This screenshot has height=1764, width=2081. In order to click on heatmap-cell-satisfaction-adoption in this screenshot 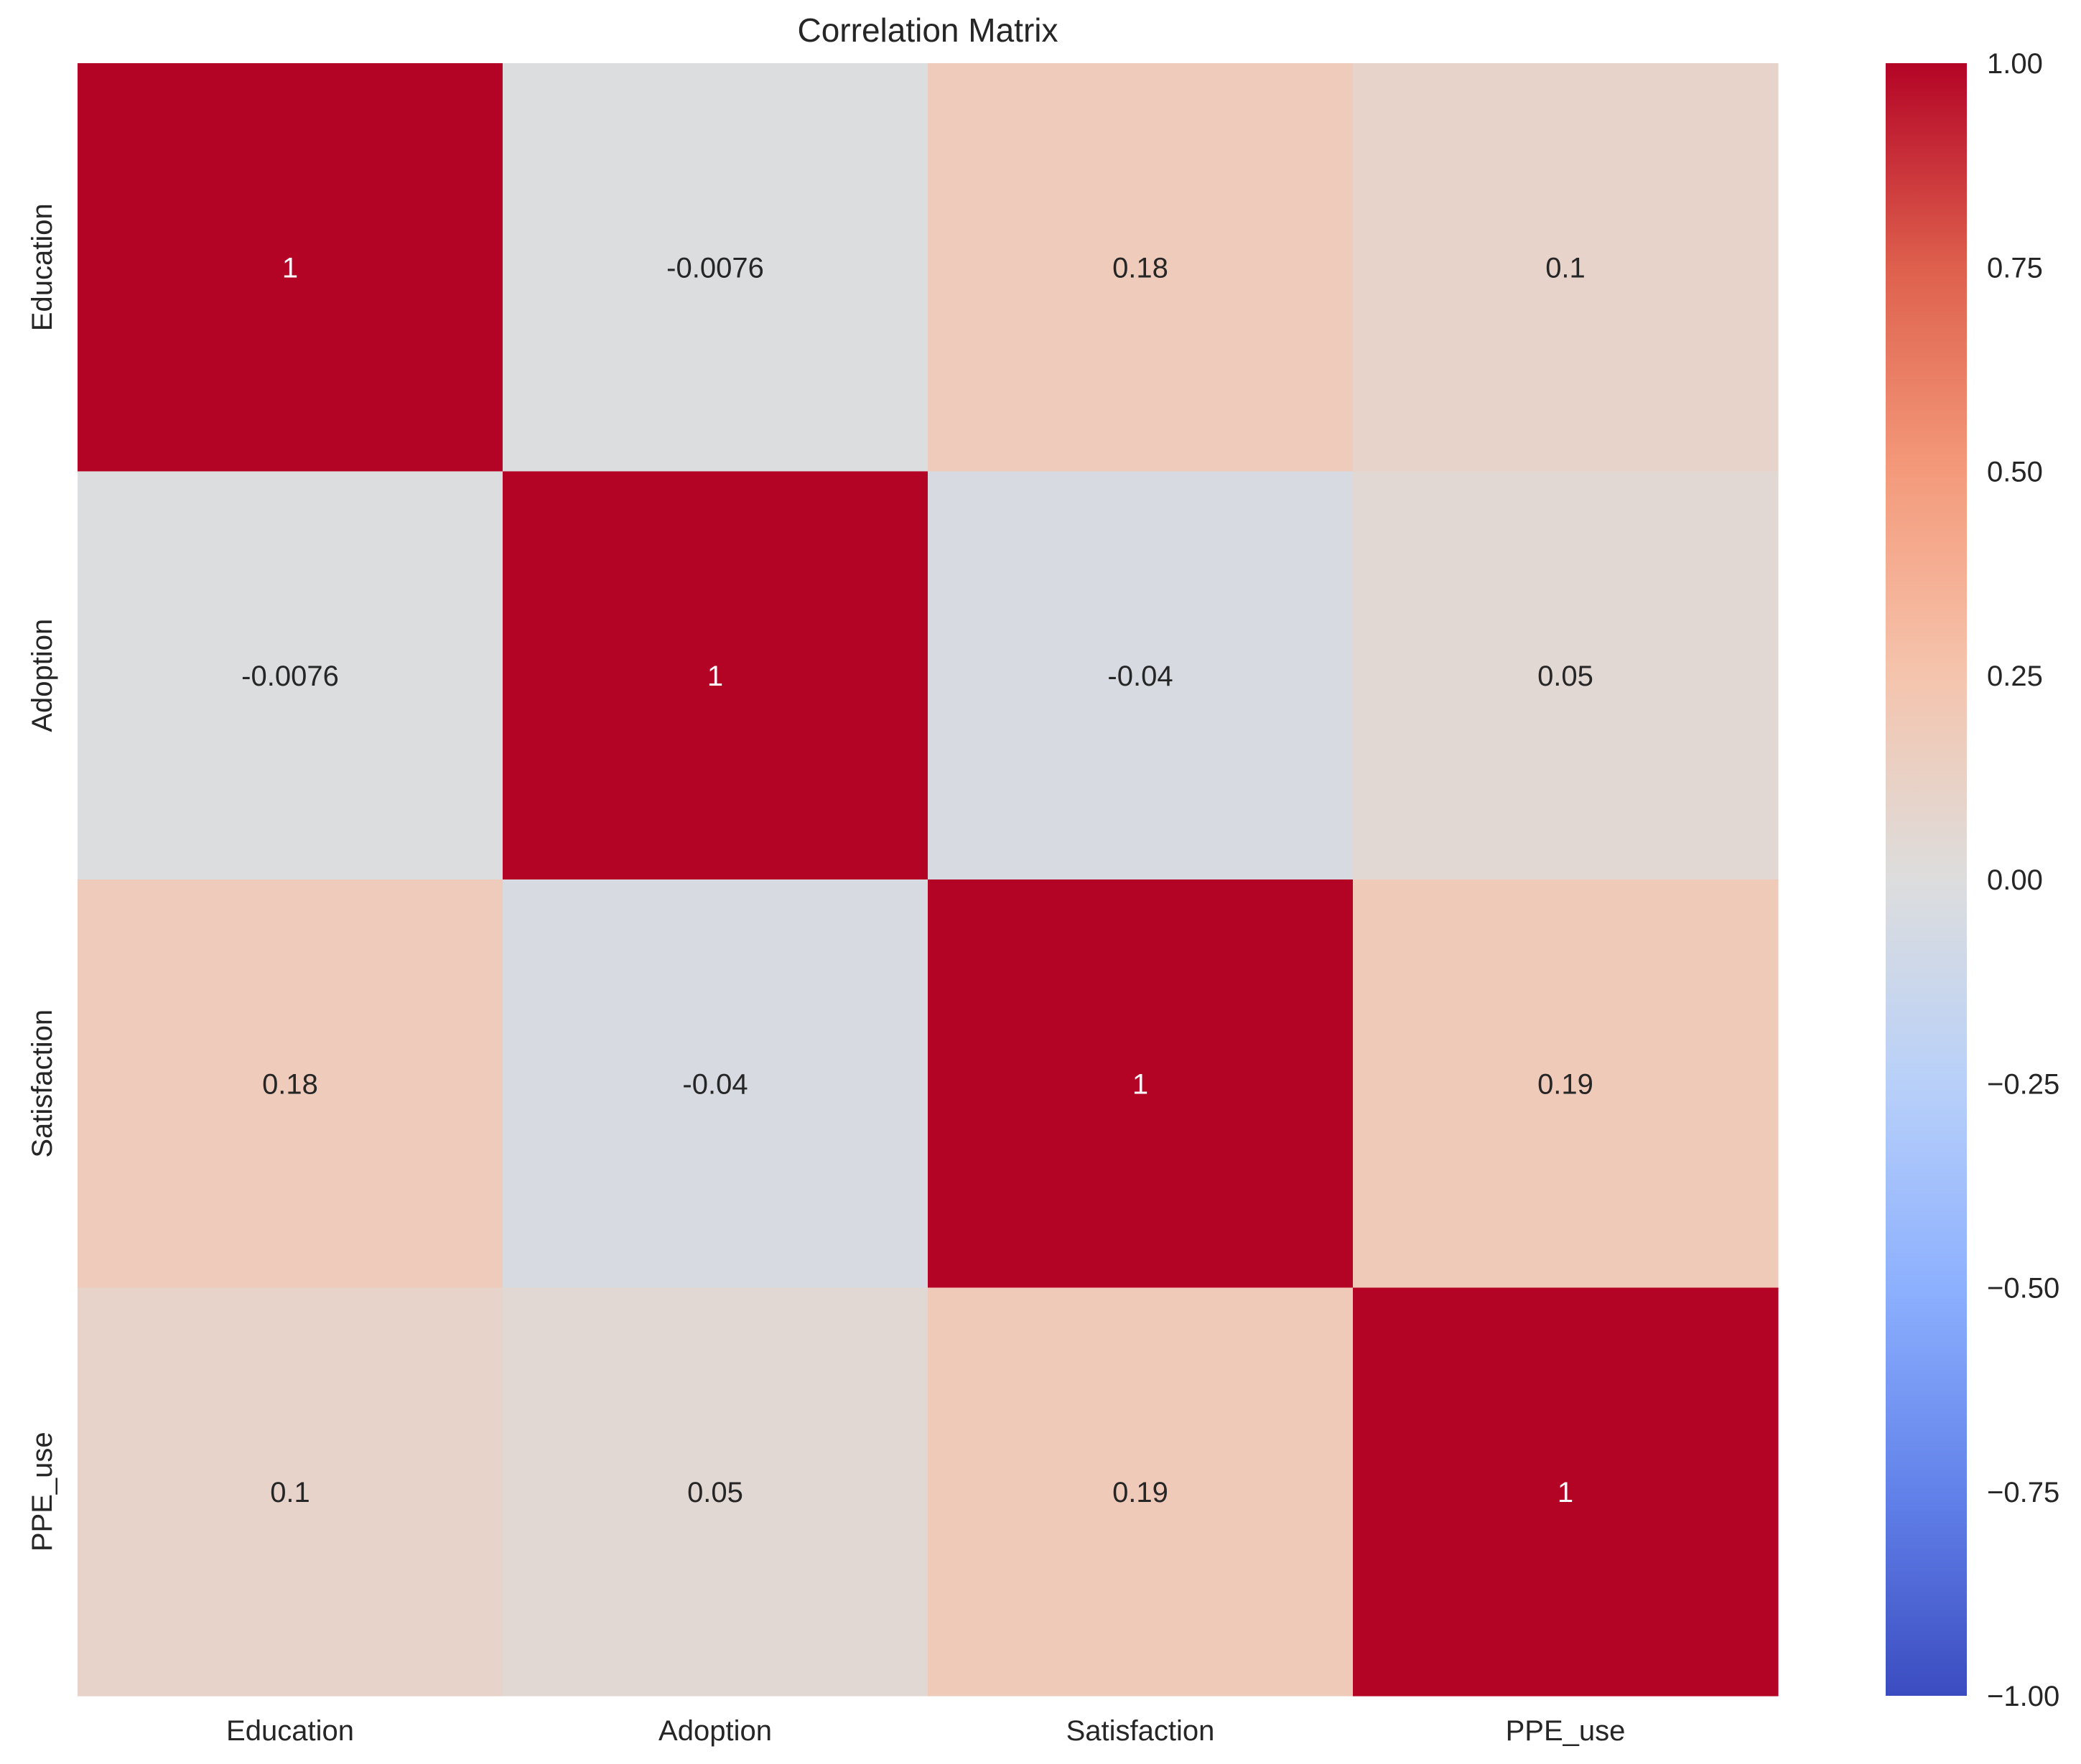, I will do `click(715, 1084)`.